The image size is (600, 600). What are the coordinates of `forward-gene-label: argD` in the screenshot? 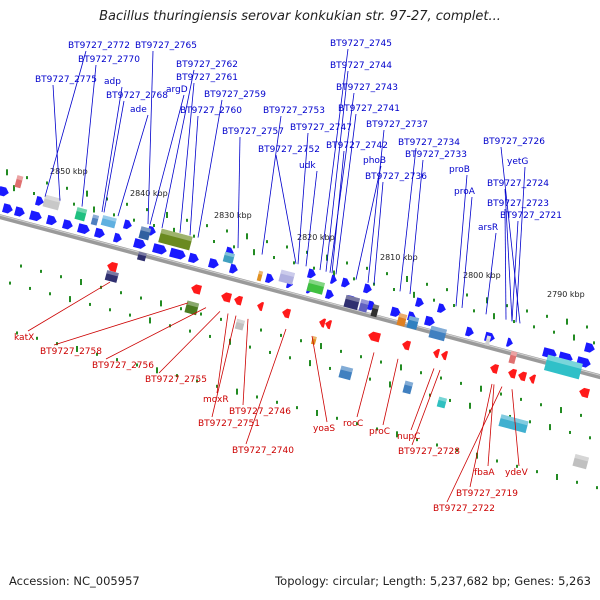 It's located at (177, 90).